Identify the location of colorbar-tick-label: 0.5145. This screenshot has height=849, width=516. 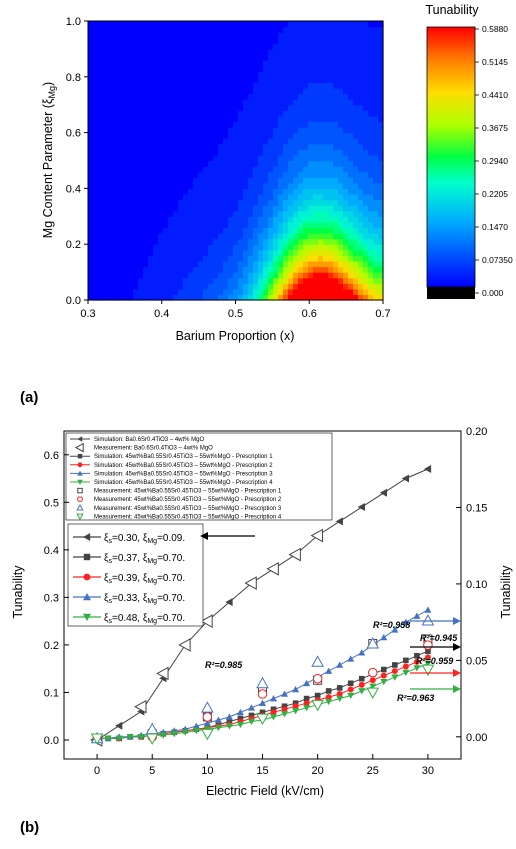
(495, 62).